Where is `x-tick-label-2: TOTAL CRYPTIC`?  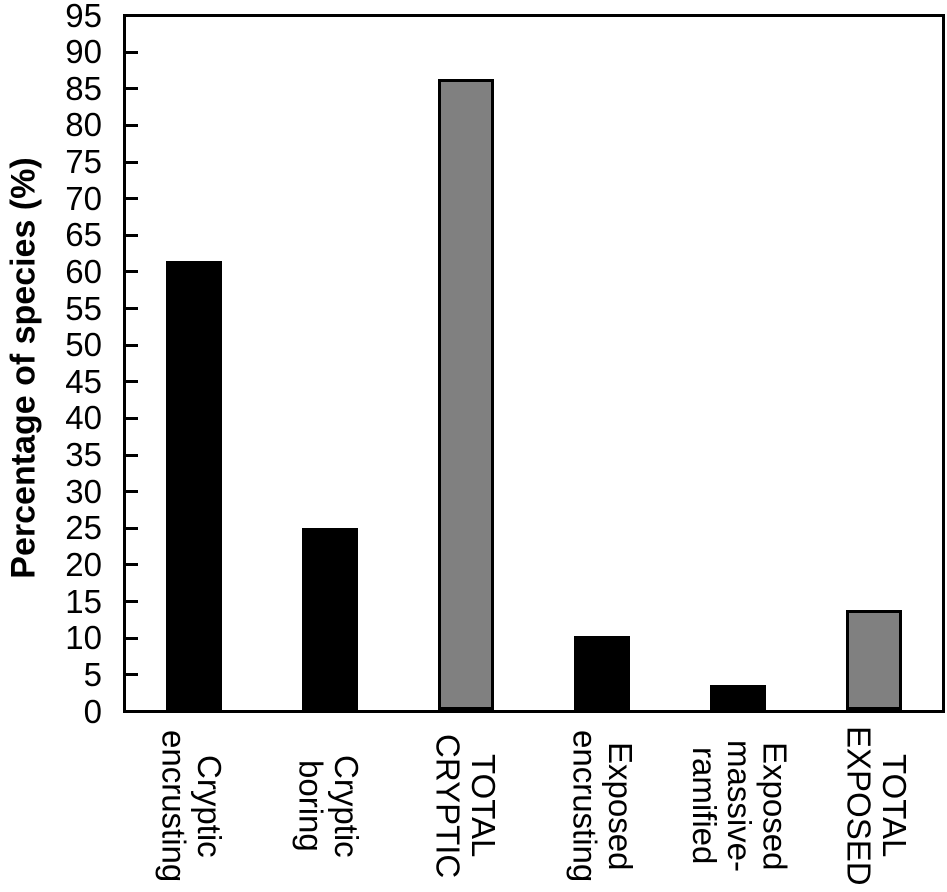 x-tick-label-2: TOTAL CRYPTIC is located at coordinates (465, 806).